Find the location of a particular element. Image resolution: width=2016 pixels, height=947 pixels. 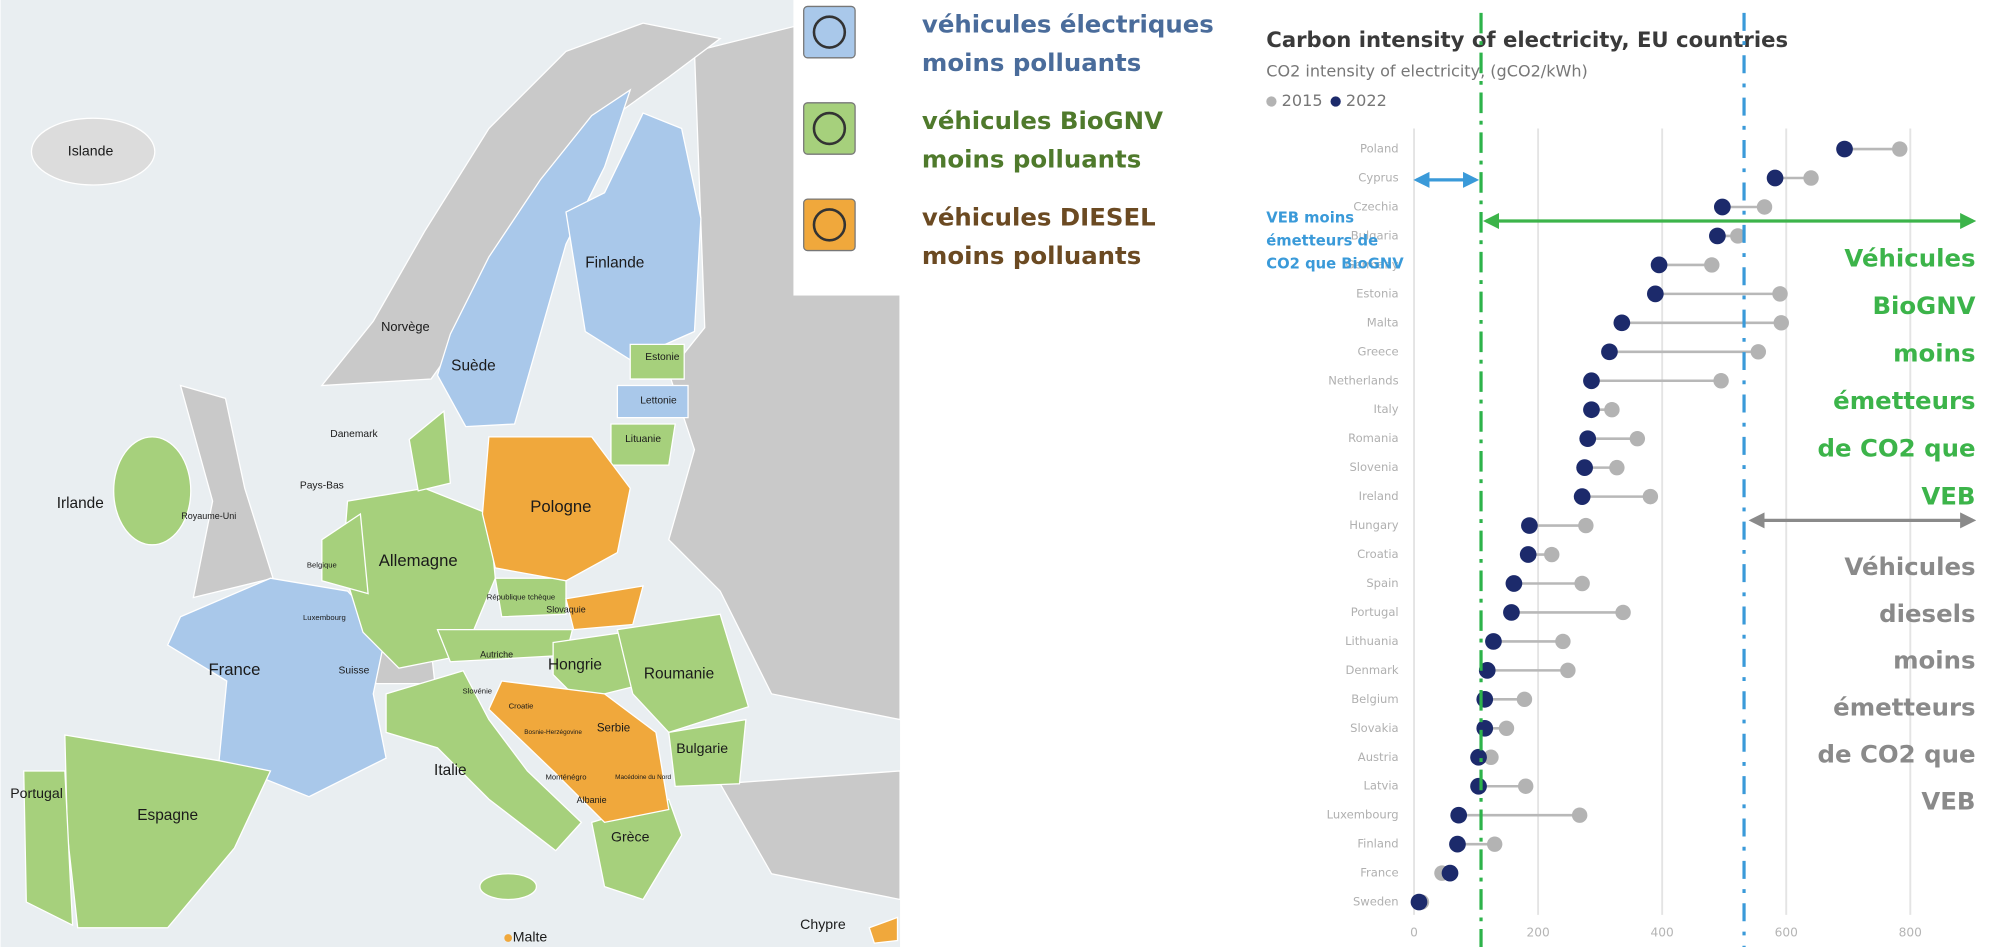

annotation: Véhicules is located at coordinates (1909, 258).